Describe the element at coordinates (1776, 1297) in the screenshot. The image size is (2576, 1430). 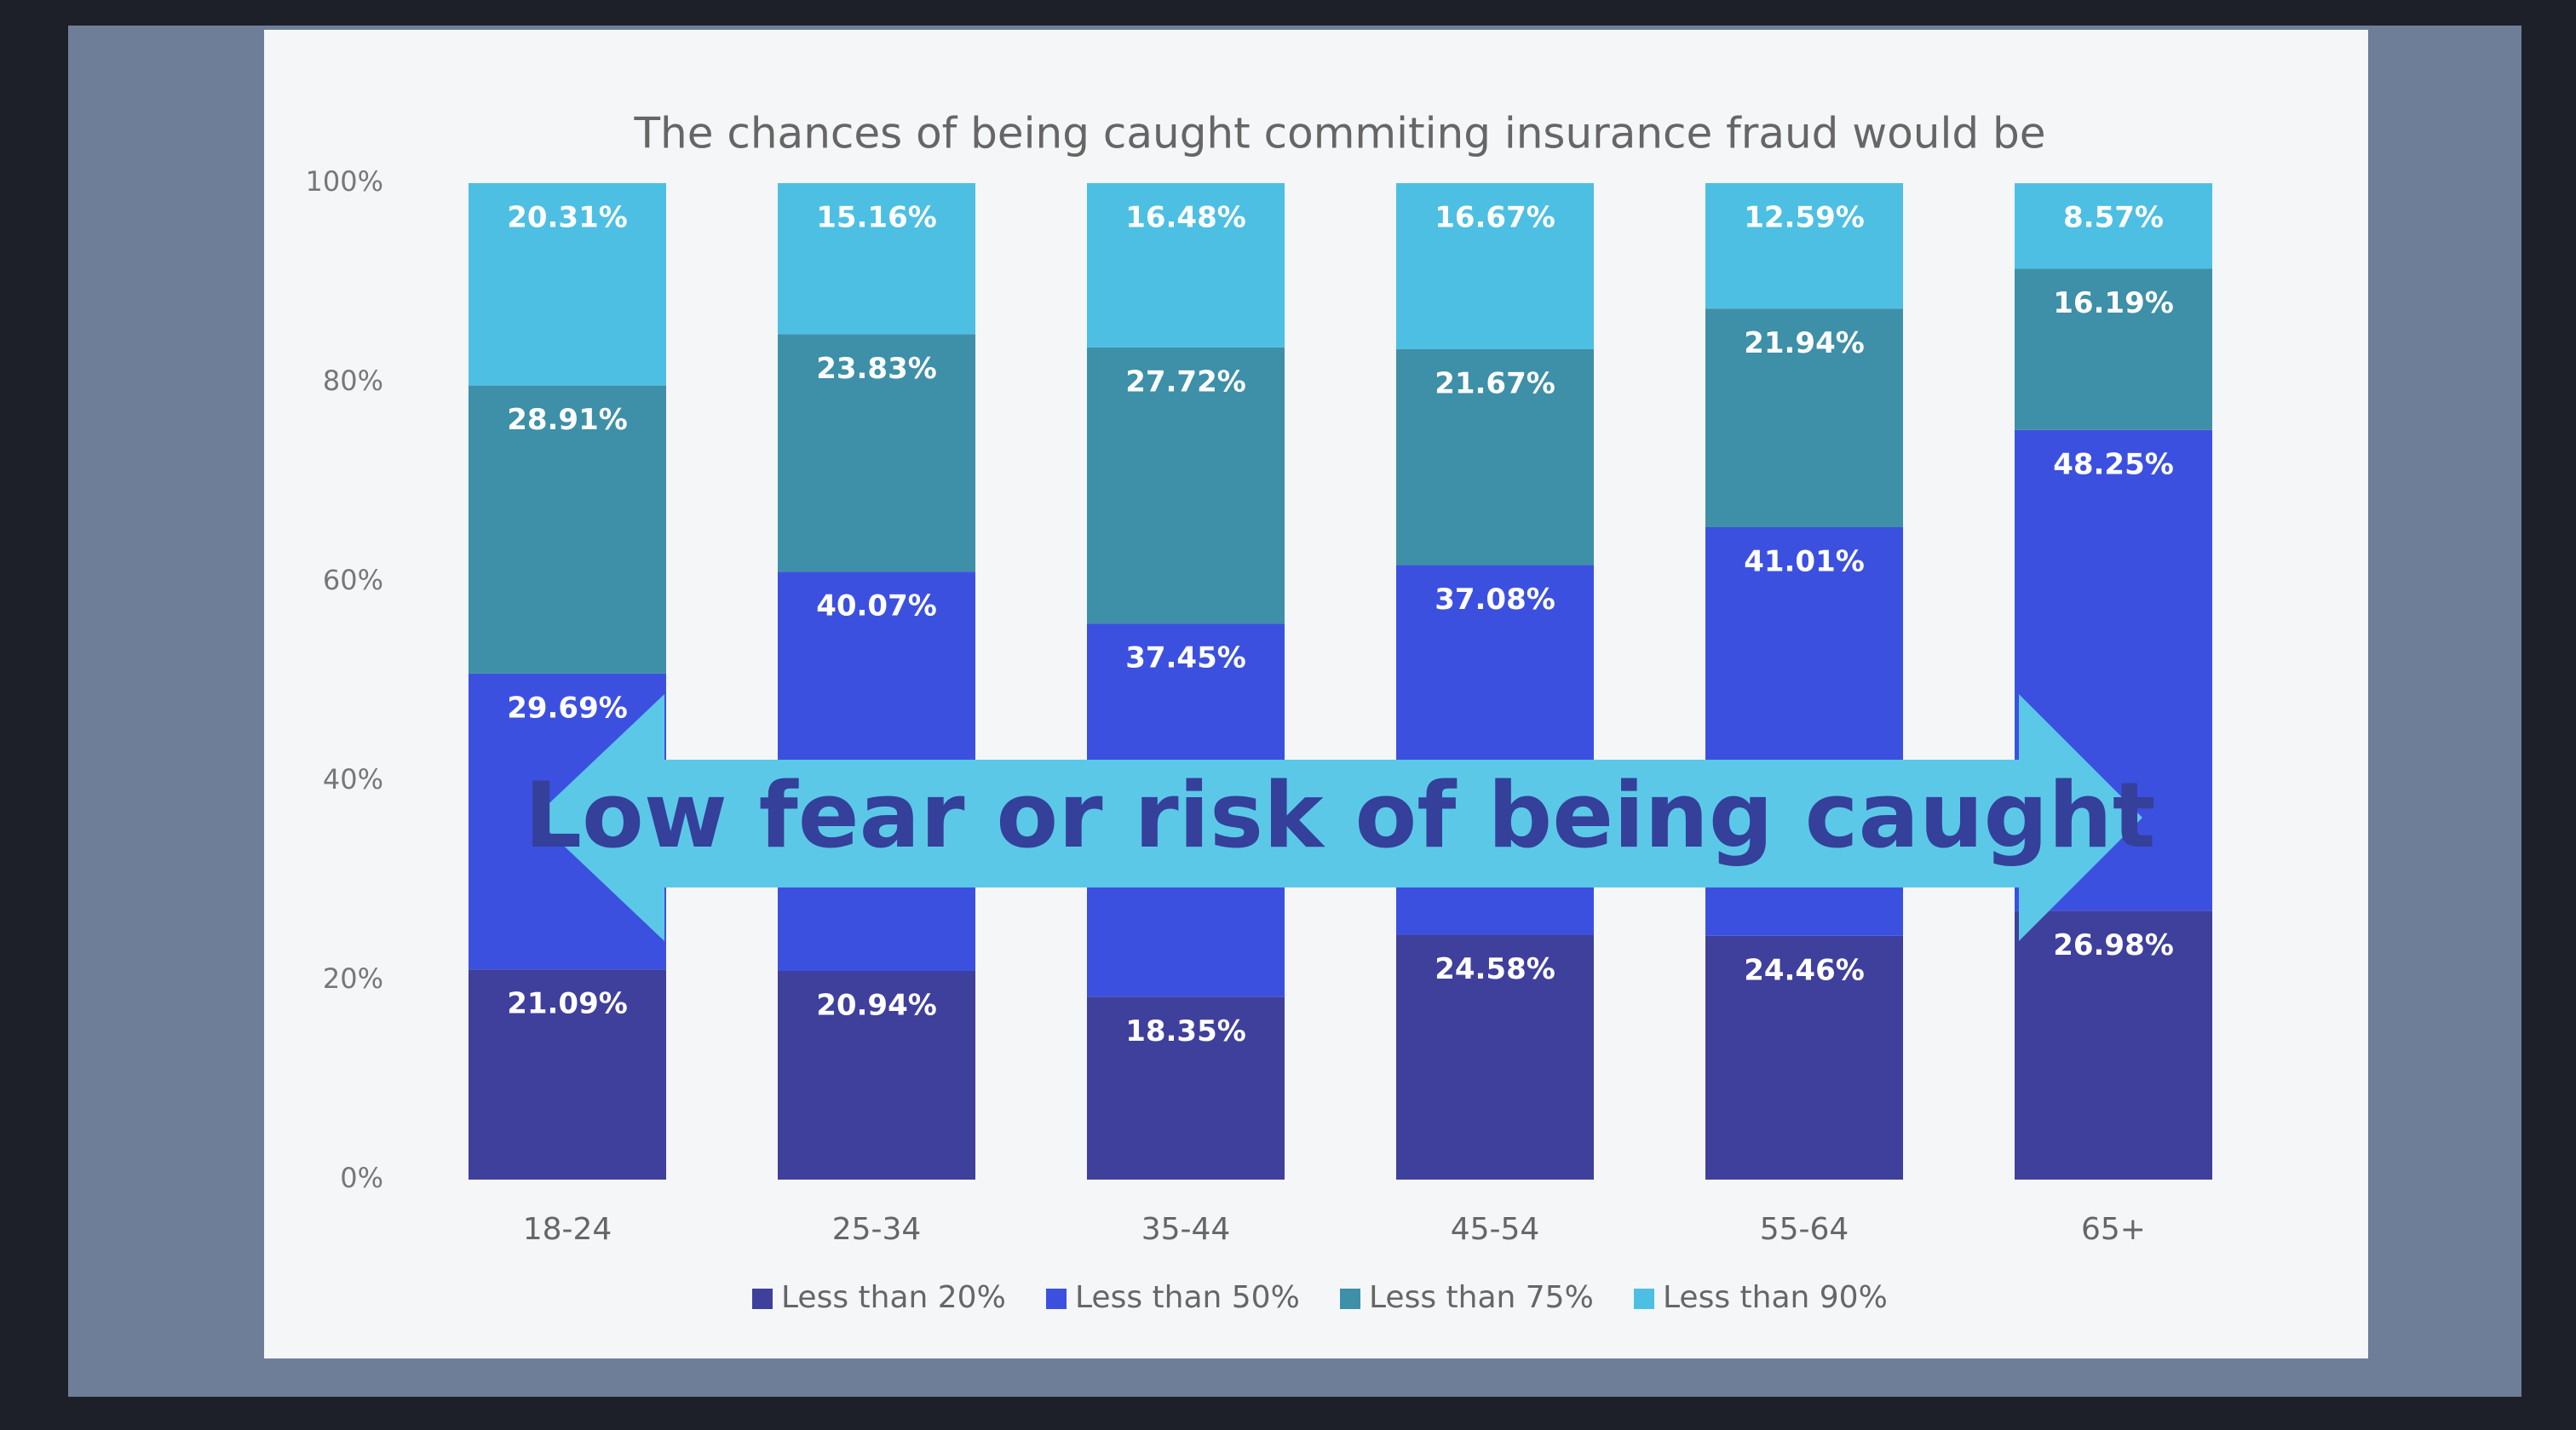
I see `legend-label: Less than 90%` at that location.